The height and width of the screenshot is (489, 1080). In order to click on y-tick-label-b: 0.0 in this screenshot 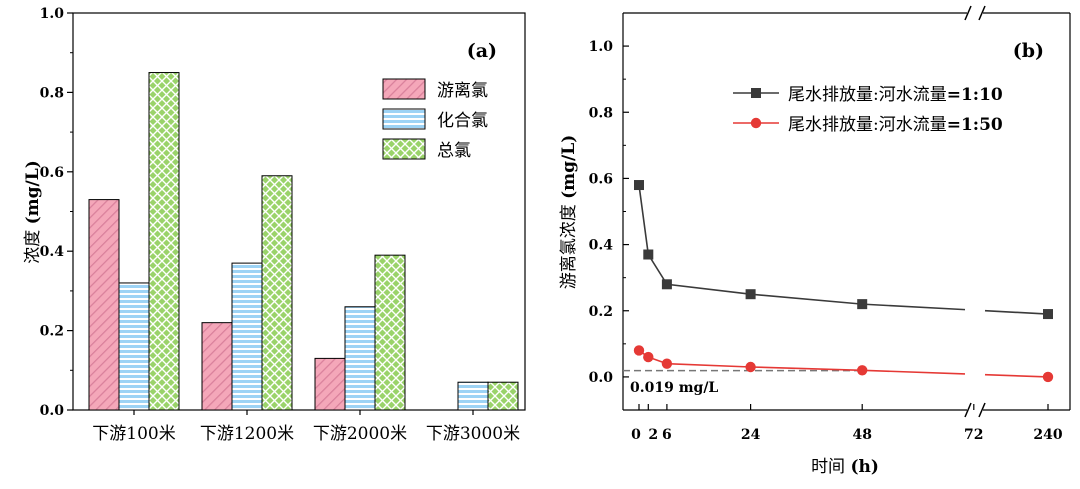, I will do `click(601, 378)`.